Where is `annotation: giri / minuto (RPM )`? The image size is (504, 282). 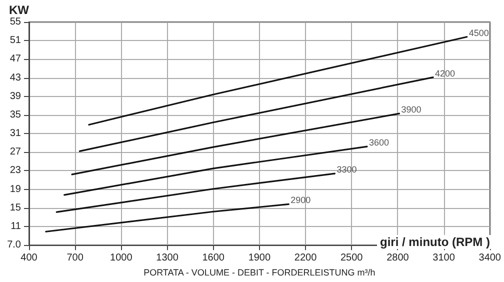
annotation: giri / minuto (RPM ) is located at coordinates (435, 242).